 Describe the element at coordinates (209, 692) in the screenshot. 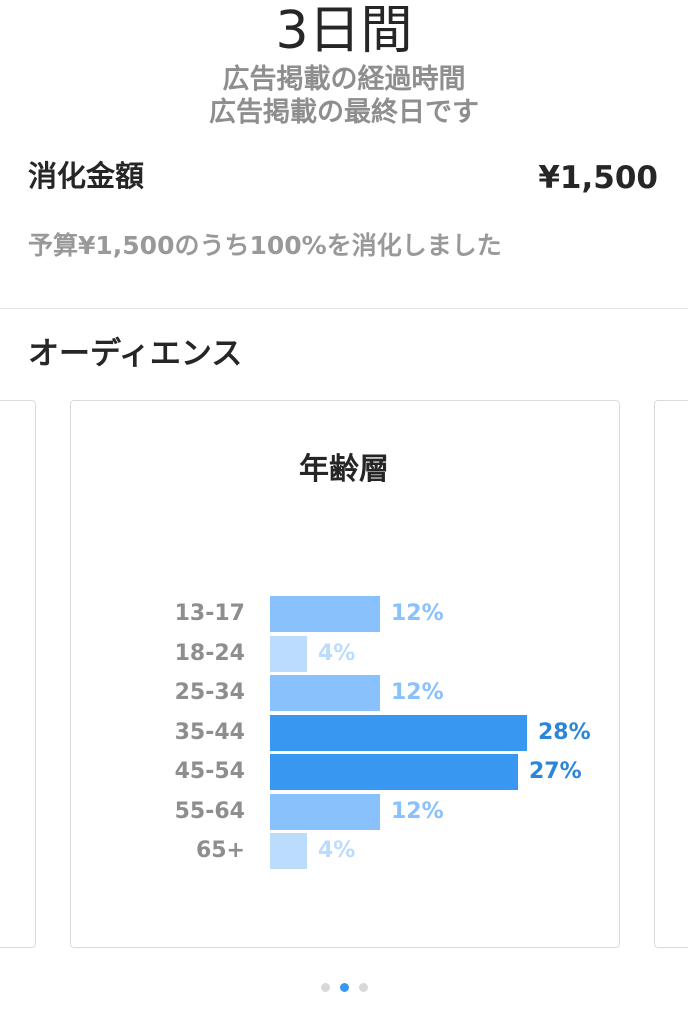

I see `age-label: 25-34` at that location.